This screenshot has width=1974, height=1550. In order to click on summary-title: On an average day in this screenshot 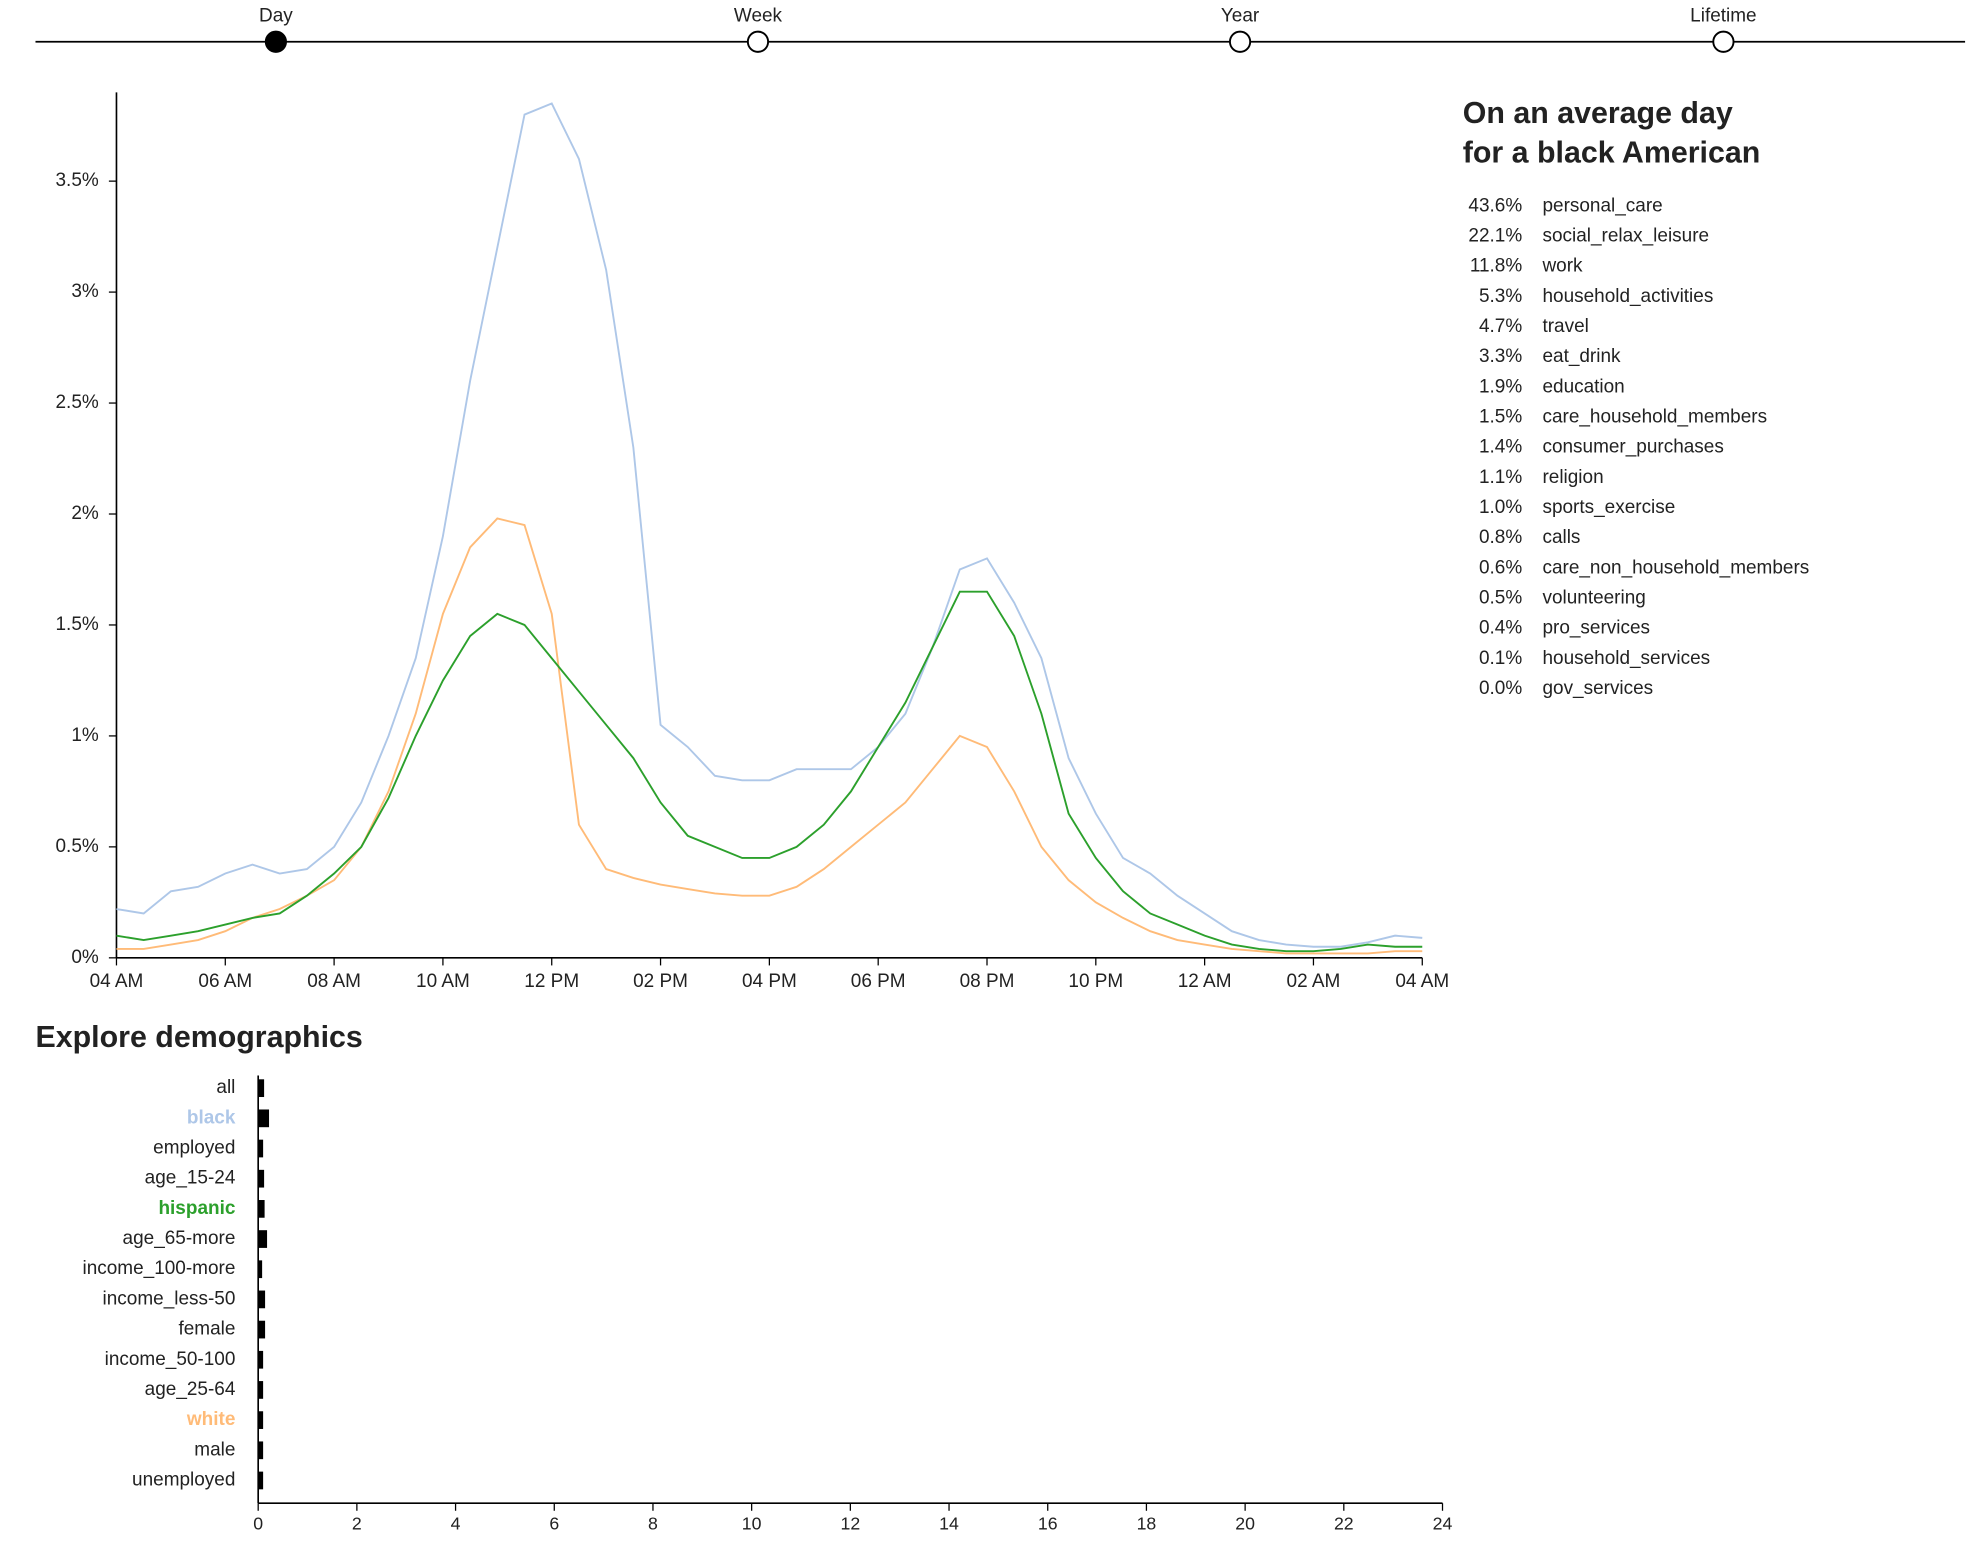, I will do `click(1598, 113)`.